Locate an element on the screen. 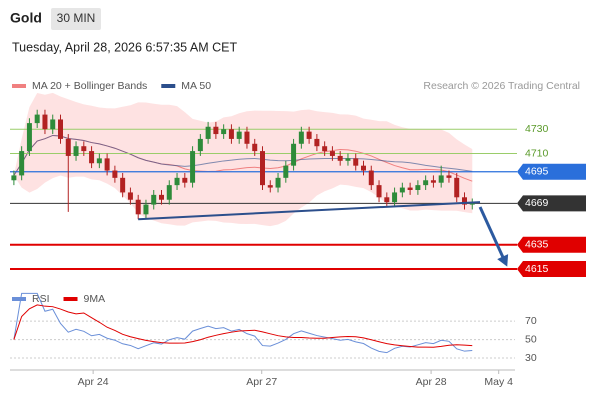 The width and height of the screenshot is (590, 405). symbol: Gold is located at coordinates (26, 18).